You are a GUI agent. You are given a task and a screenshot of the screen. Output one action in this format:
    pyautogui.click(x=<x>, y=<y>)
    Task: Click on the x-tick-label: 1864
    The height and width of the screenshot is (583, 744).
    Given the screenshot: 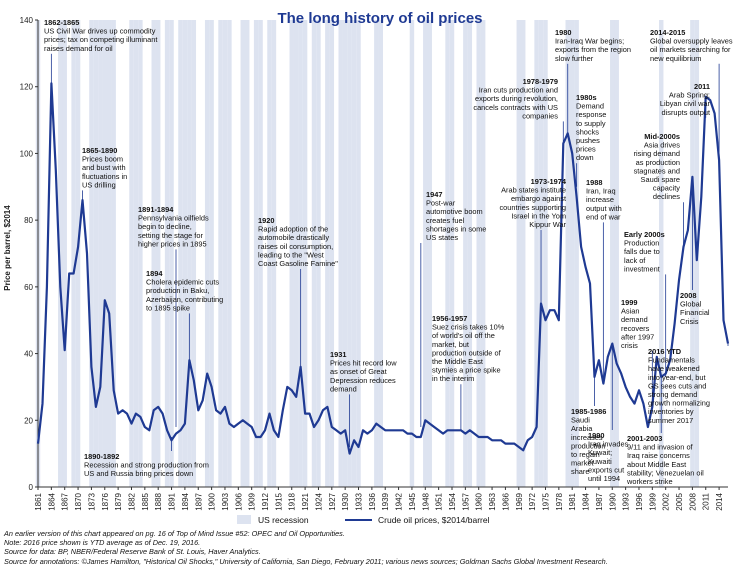 What is the action you would take?
    pyautogui.click(x=51, y=501)
    